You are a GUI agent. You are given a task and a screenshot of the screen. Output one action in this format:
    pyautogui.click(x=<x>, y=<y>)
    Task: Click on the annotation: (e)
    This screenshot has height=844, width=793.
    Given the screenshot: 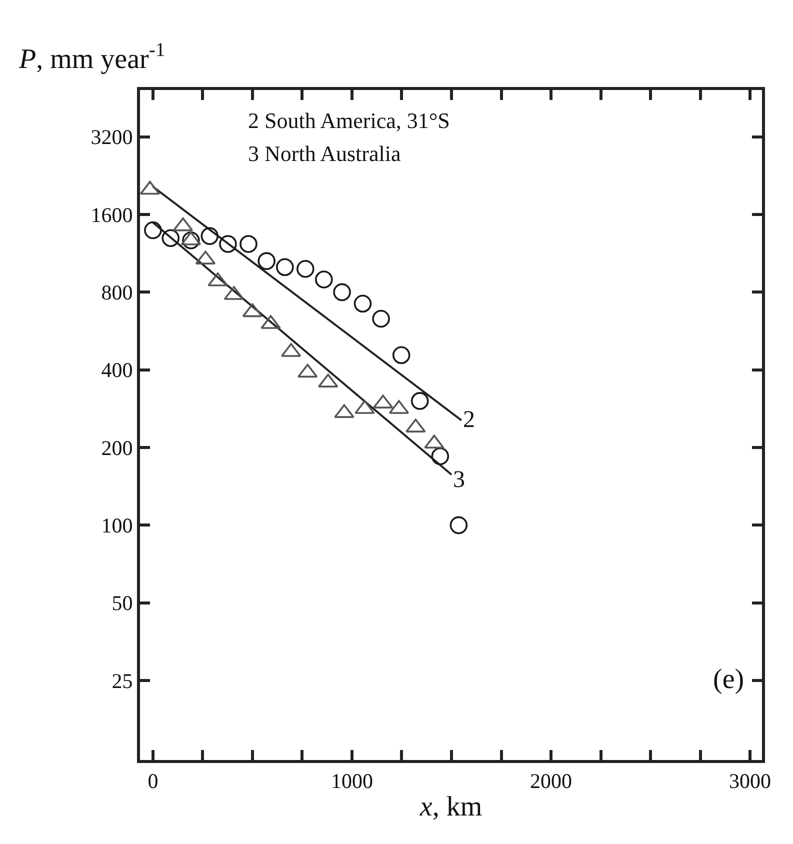 What is the action you would take?
    pyautogui.click(x=728, y=679)
    